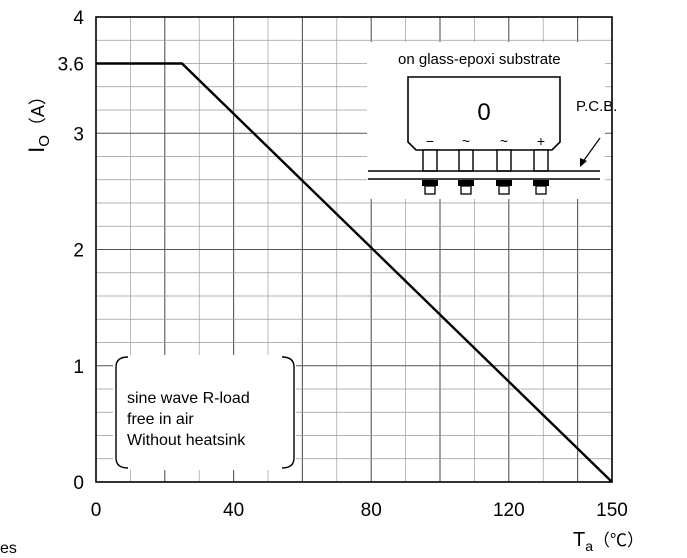  I want to click on y-axis-label-sub: O, so click(44, 141).